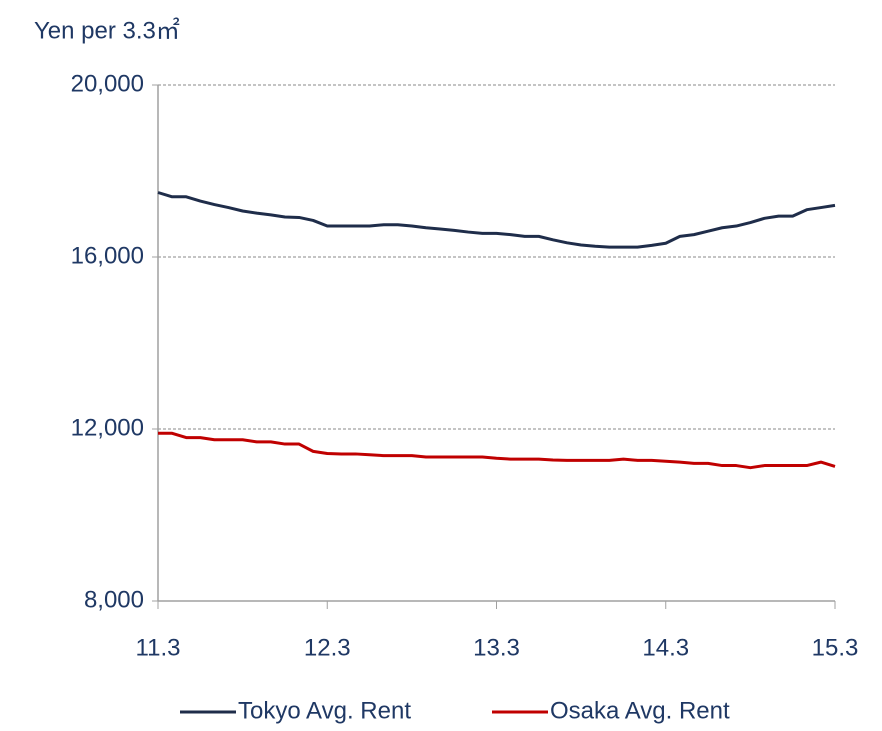 The image size is (882, 731). I want to click on x-tick-label: 15.3, so click(835, 647).